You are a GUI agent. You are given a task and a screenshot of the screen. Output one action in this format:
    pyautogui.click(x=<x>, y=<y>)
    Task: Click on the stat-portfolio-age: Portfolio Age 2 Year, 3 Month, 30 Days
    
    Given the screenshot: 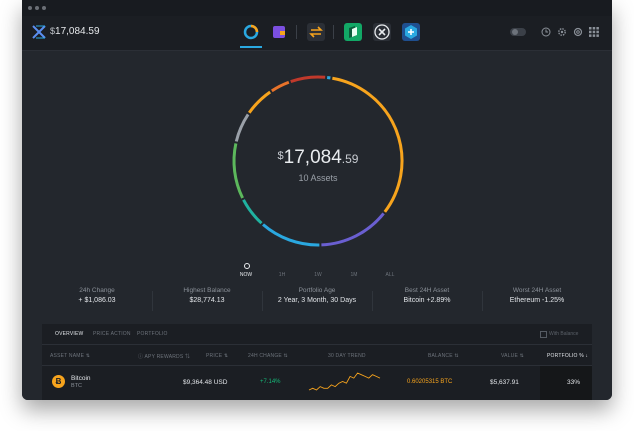 What is the action you would take?
    pyautogui.click(x=317, y=295)
    